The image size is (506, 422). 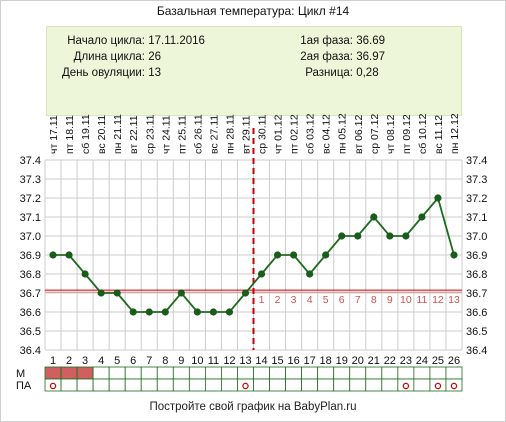 I want to click on date-label: вс 27.11, so click(x=214, y=134).